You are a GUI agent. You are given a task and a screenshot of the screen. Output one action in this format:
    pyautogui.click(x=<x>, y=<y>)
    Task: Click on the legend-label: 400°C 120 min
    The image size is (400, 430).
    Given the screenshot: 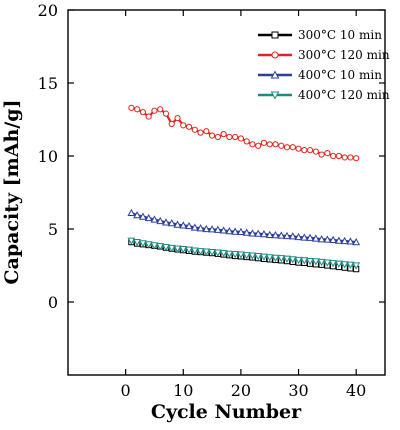 What is the action you would take?
    pyautogui.click(x=344, y=95)
    